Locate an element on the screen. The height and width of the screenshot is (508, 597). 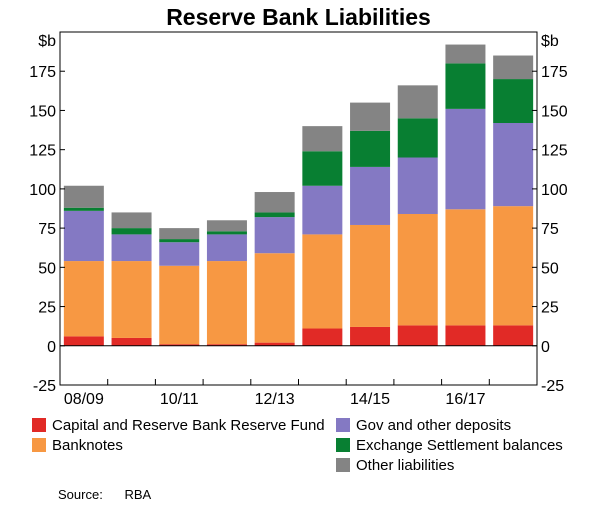
y-tick-label-left: 50 is located at coordinates (47, 268).